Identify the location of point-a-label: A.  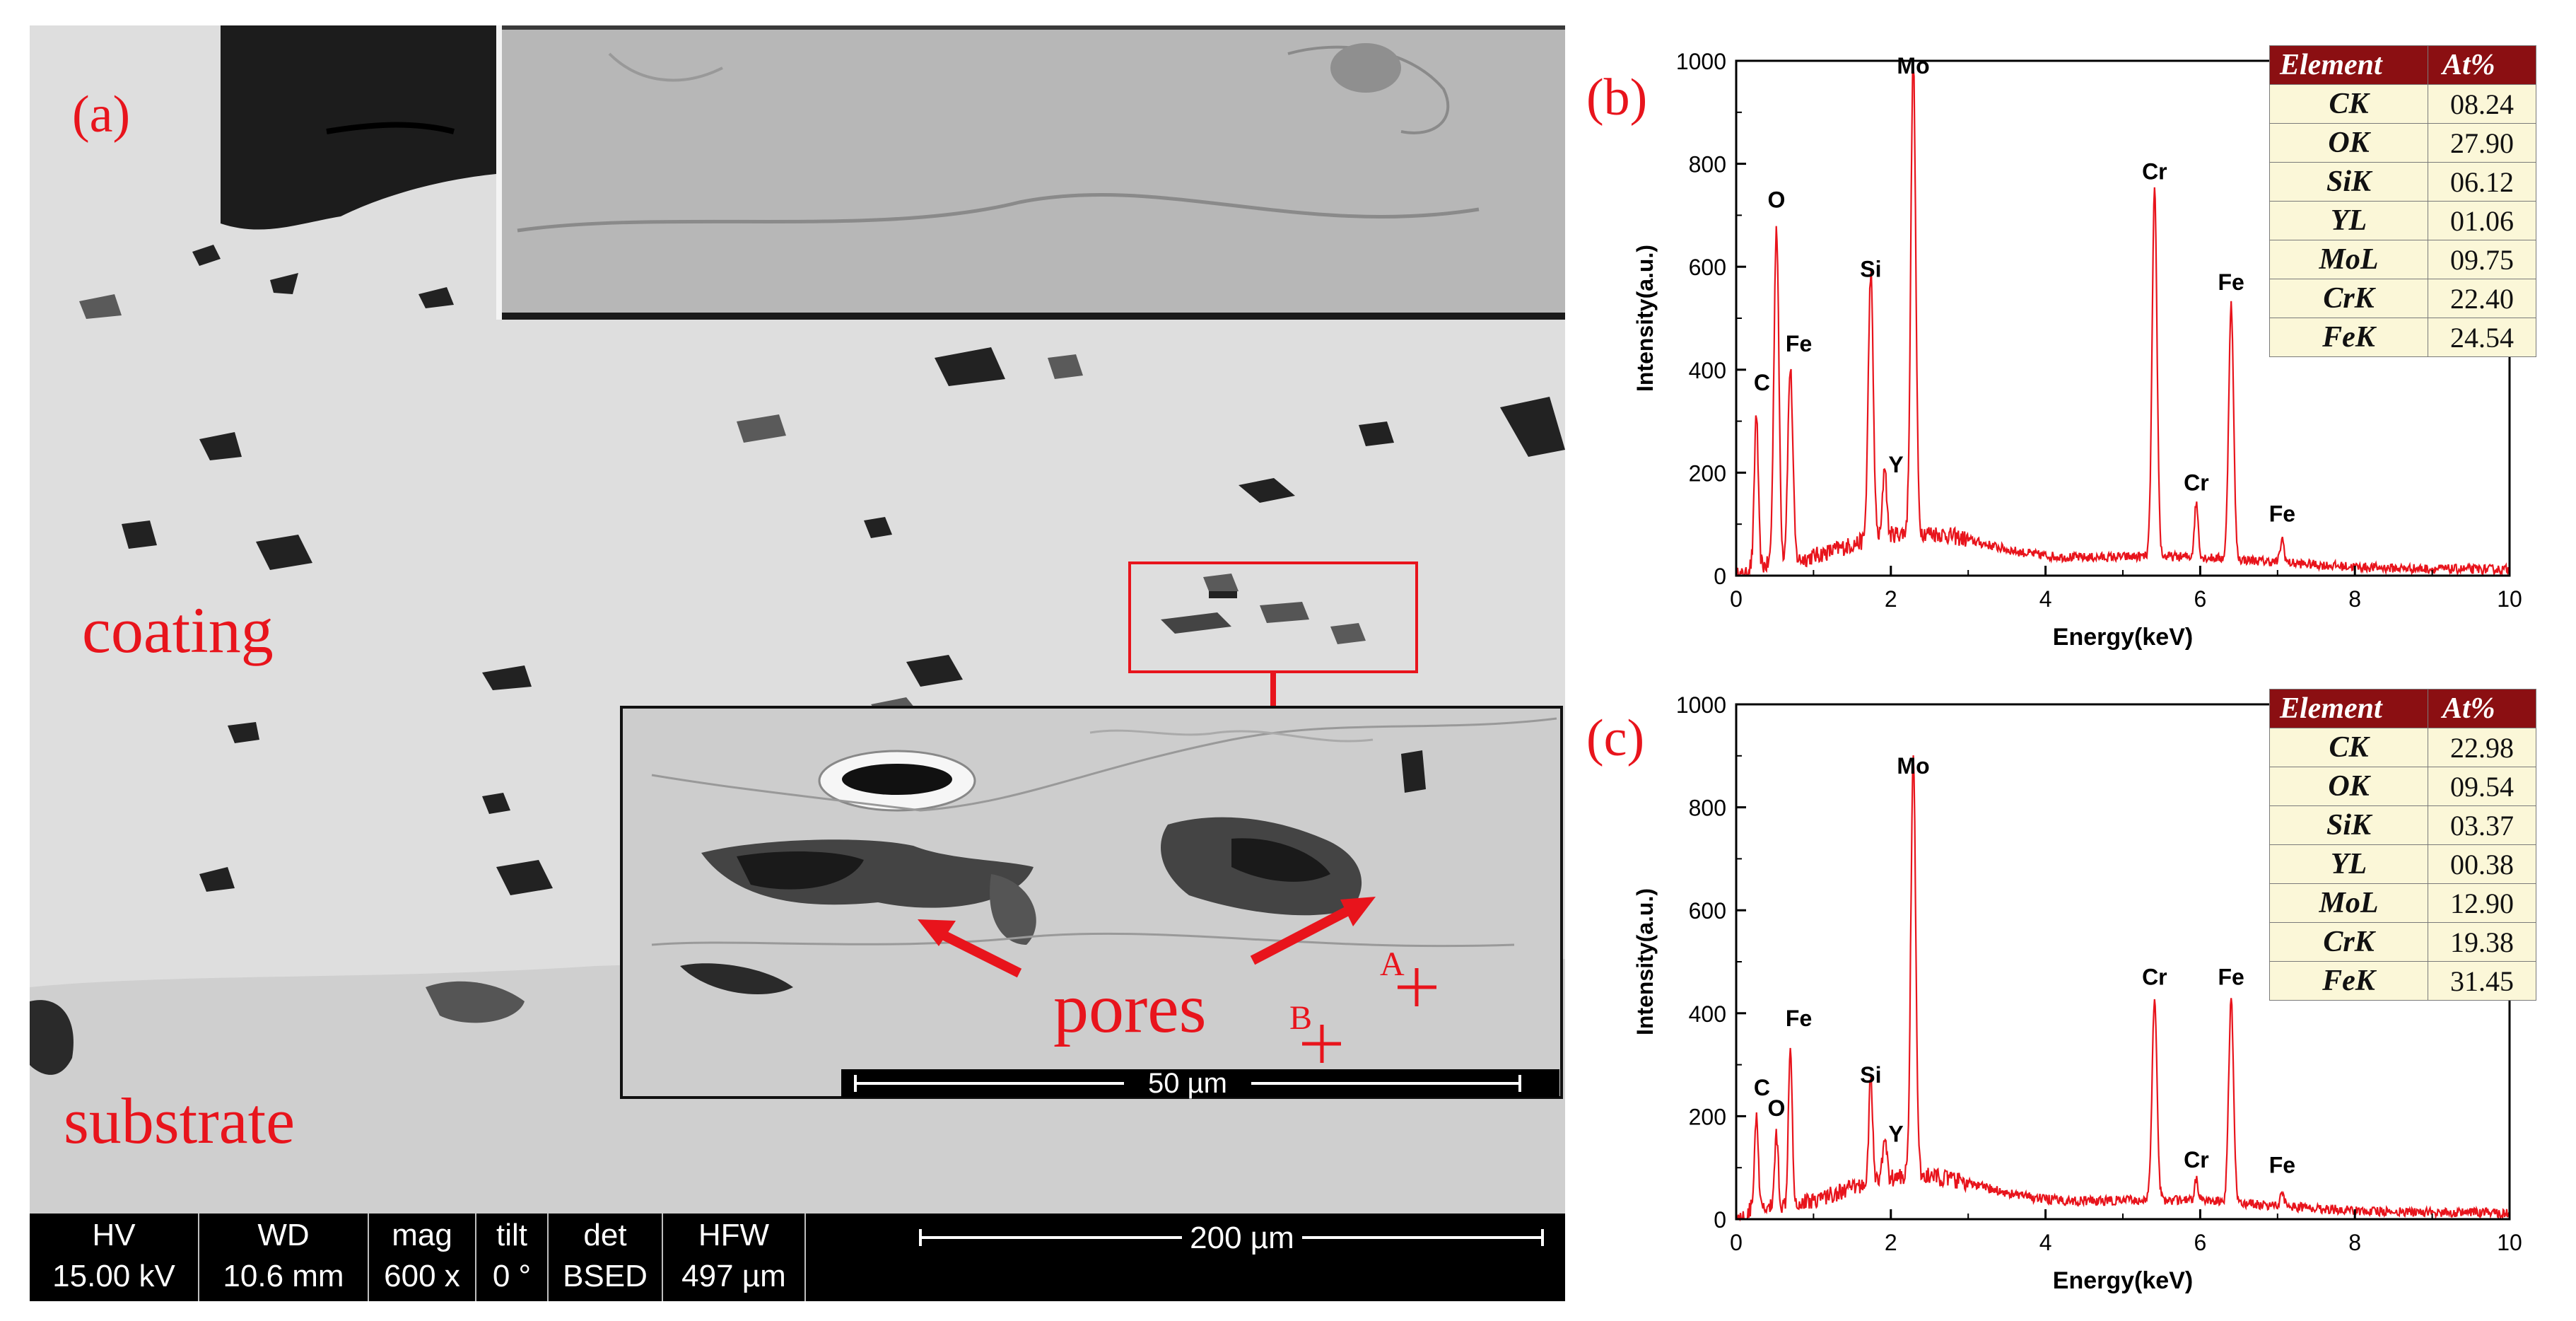
(1393, 964).